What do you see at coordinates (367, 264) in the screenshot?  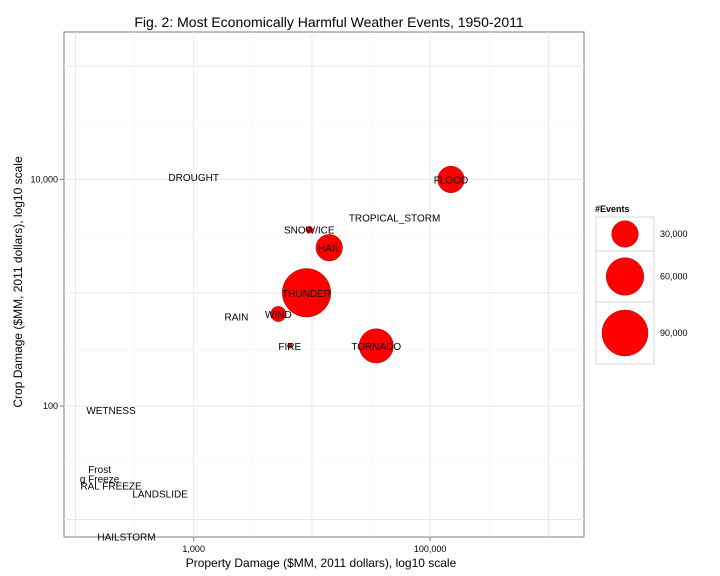 I see `points-layer` at bounding box center [367, 264].